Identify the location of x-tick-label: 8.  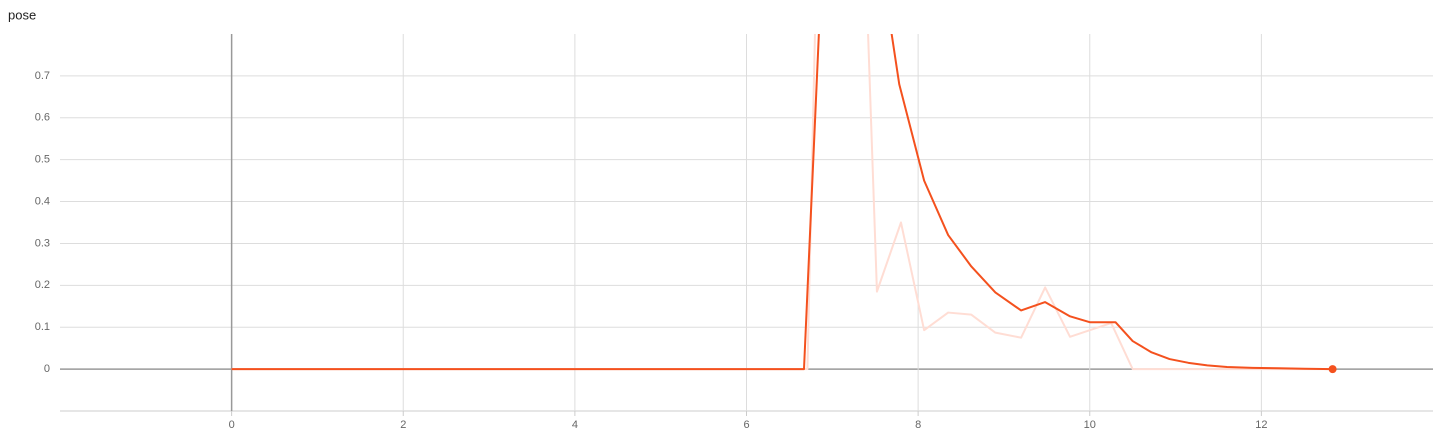
(918, 425).